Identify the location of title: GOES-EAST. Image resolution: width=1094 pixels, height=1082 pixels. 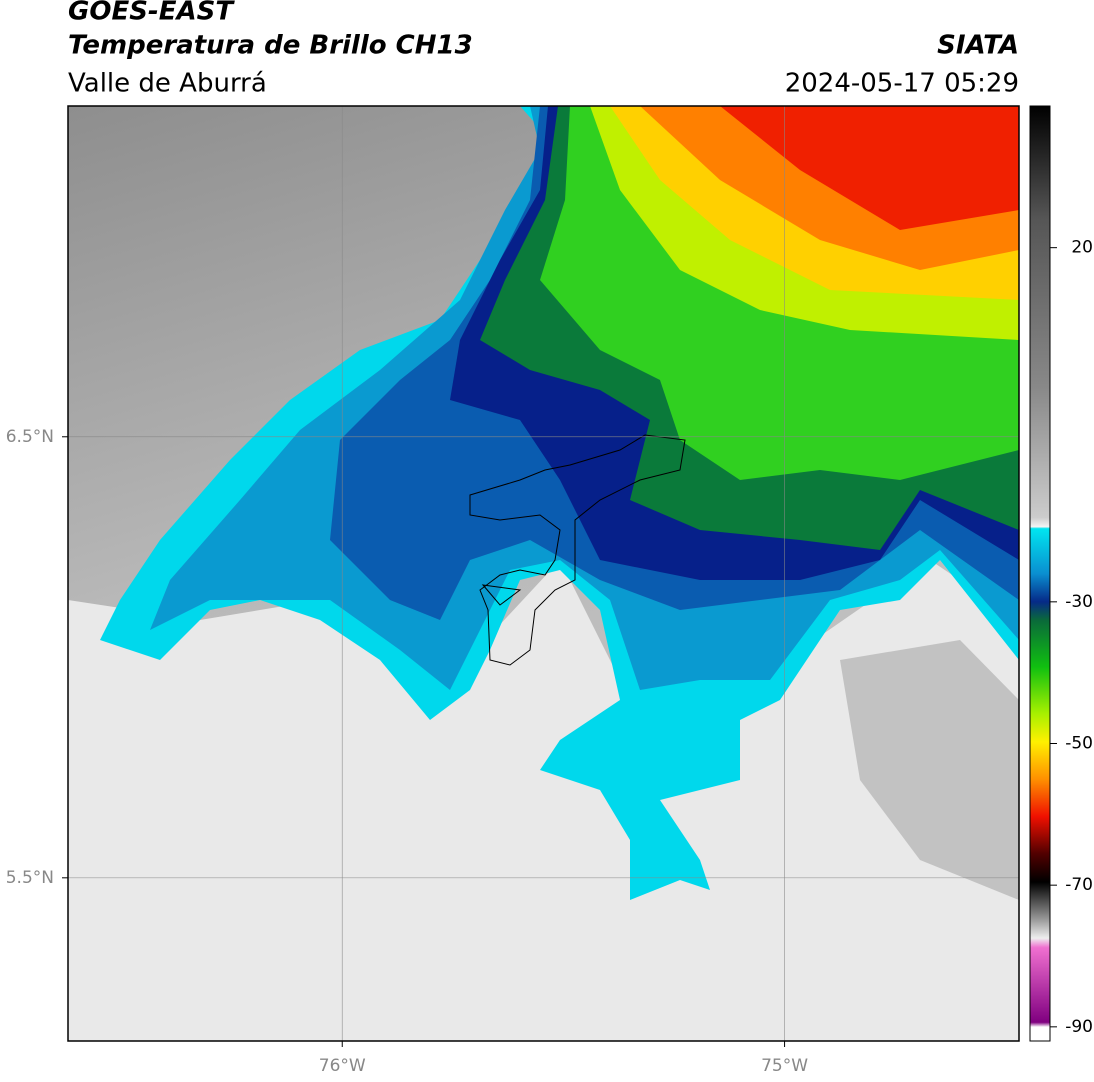
(151, 13).